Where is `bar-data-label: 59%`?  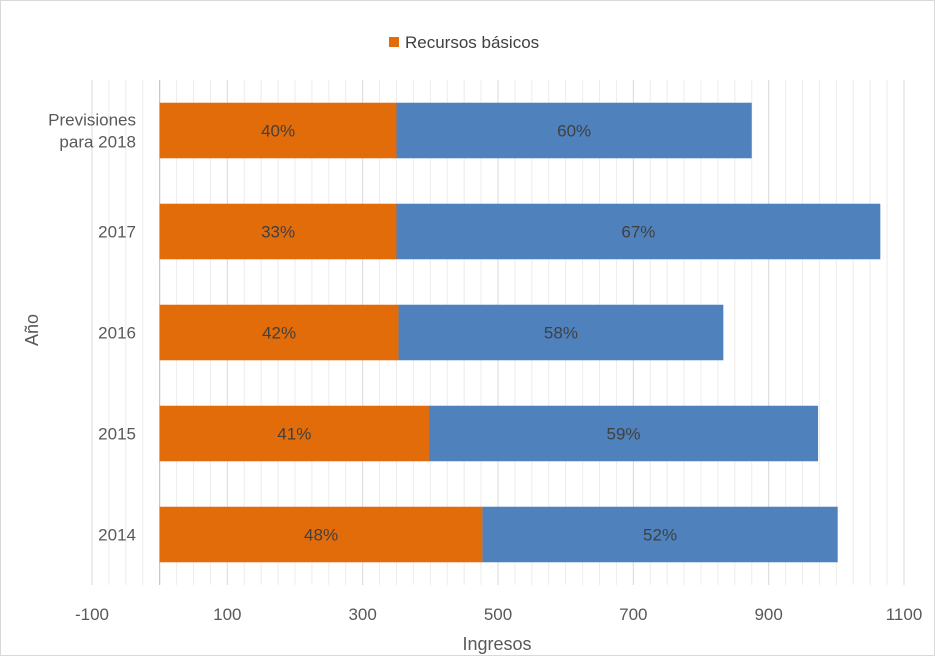
bar-data-label: 59% is located at coordinates (624, 434).